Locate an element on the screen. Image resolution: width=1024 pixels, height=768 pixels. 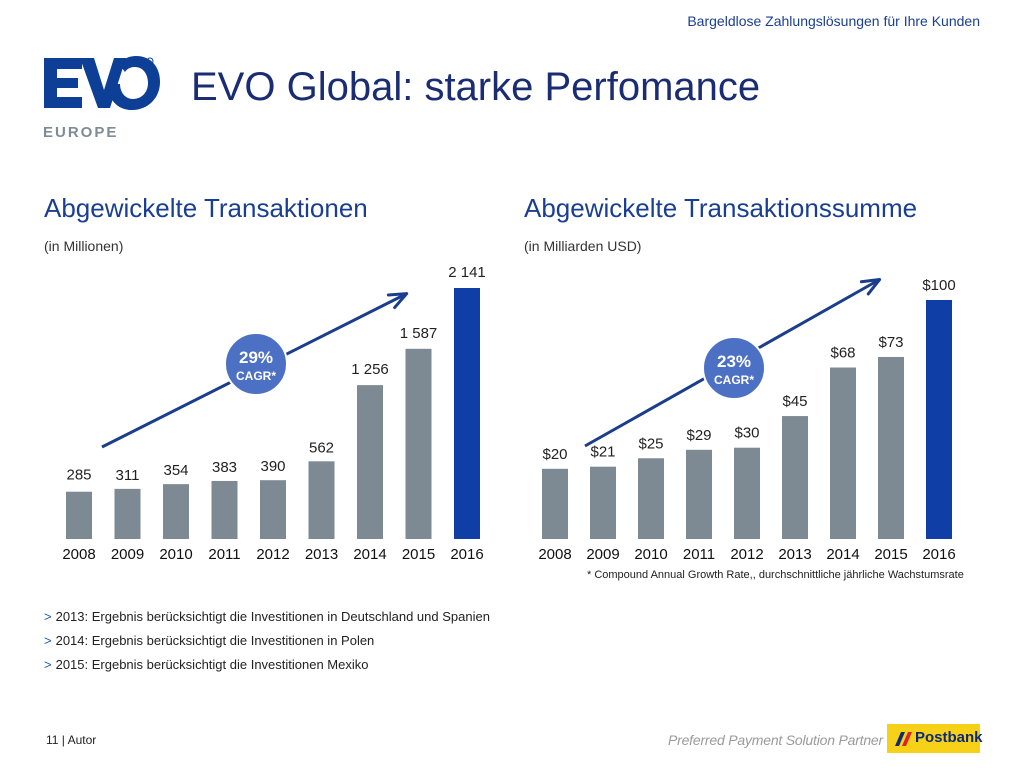
postbank-logo: Postbank is located at coordinates (935, 738).